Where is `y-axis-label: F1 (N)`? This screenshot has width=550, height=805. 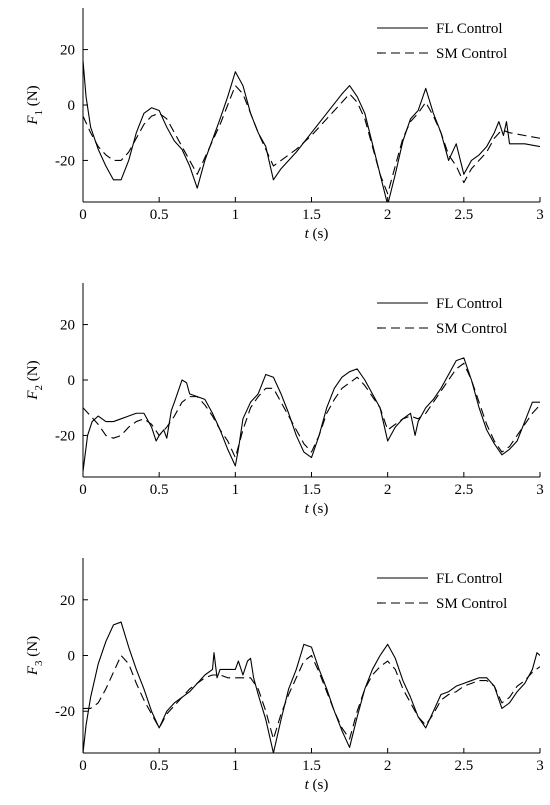 y-axis-label: F1 (N) is located at coordinates (35, 105).